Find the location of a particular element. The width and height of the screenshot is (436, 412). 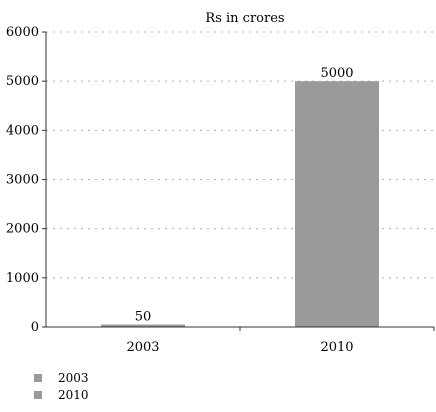

y-axis: 0 1000 2000 3000 4000 5000 6000 is located at coordinates (26, 180).